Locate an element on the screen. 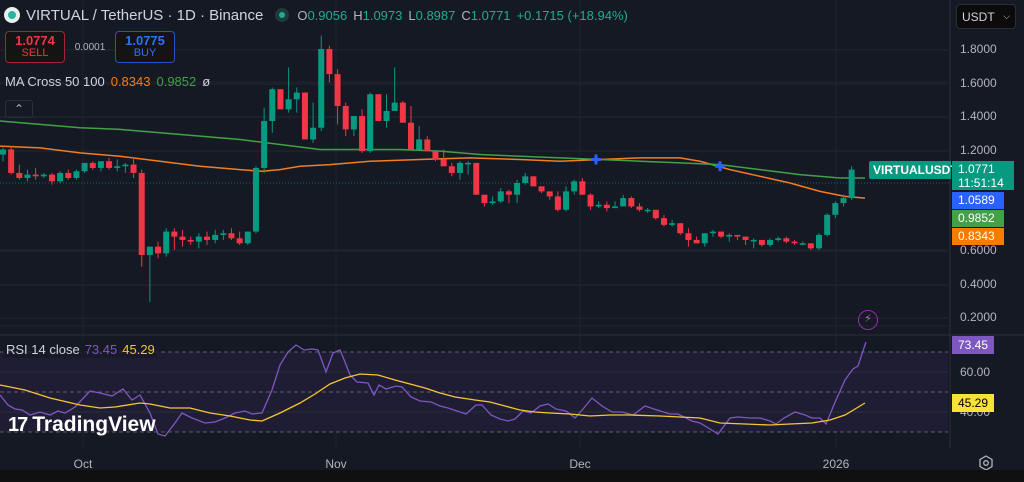 The image size is (1024, 482). high-value: 1.0973 is located at coordinates (382, 15).